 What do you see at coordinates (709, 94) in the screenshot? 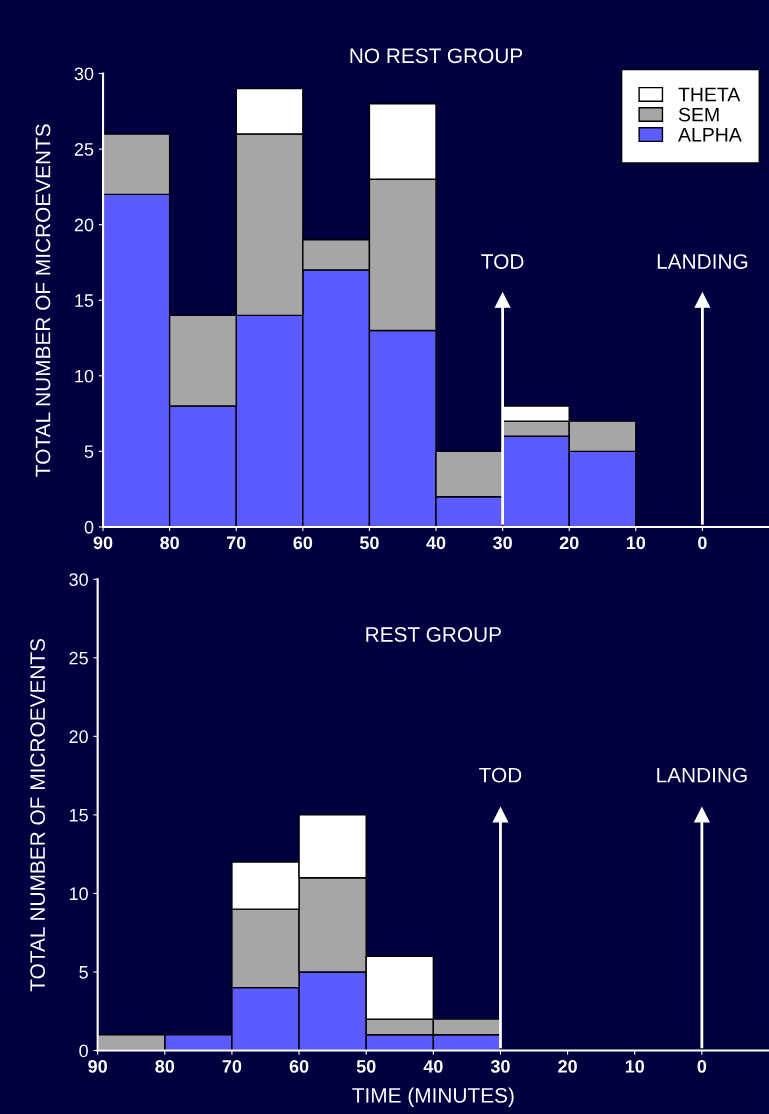
I see `legend-label: THETA` at bounding box center [709, 94].